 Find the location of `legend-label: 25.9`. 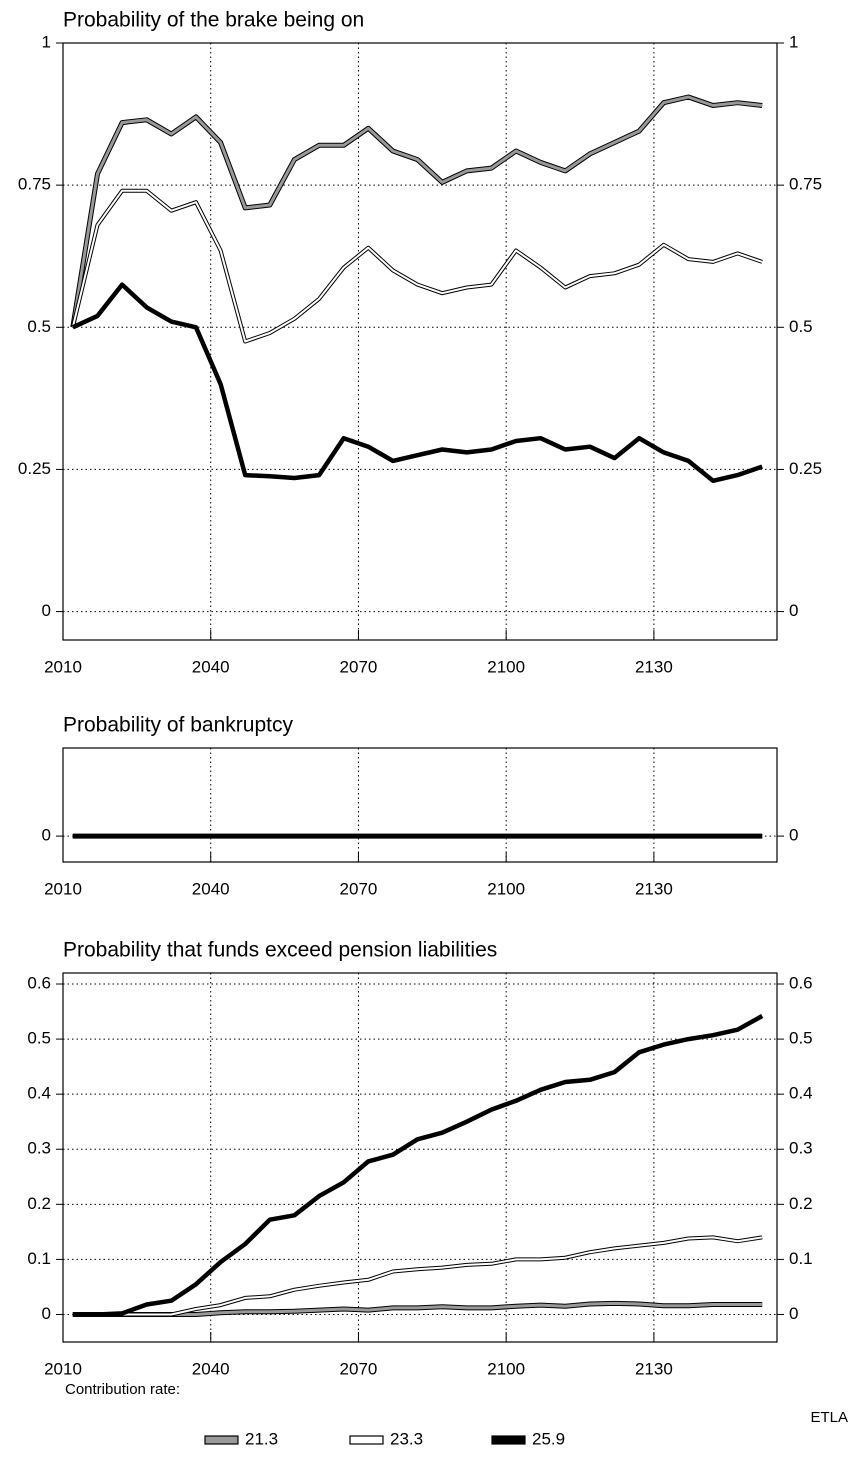

legend-label: 25.9 is located at coordinates (548, 1438).